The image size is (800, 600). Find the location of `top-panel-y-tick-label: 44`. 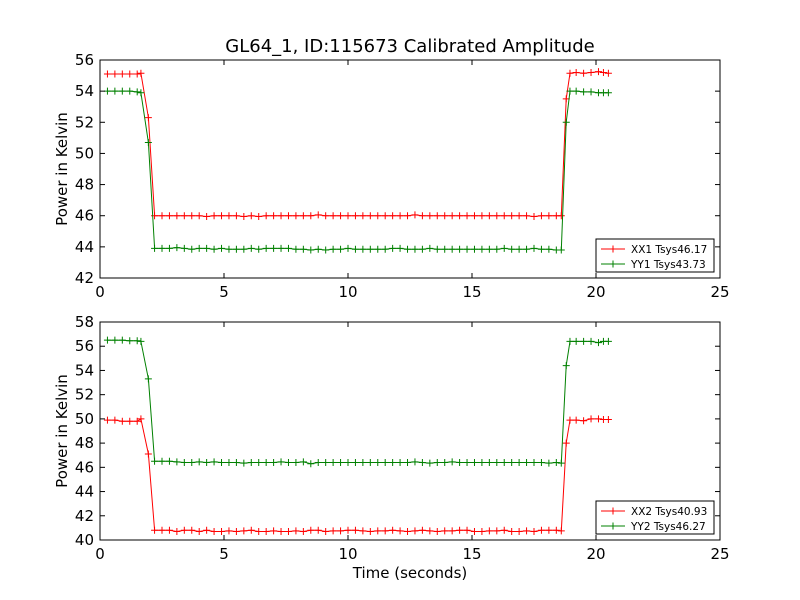

top-panel-y-tick-label: 44 is located at coordinates (84, 247).